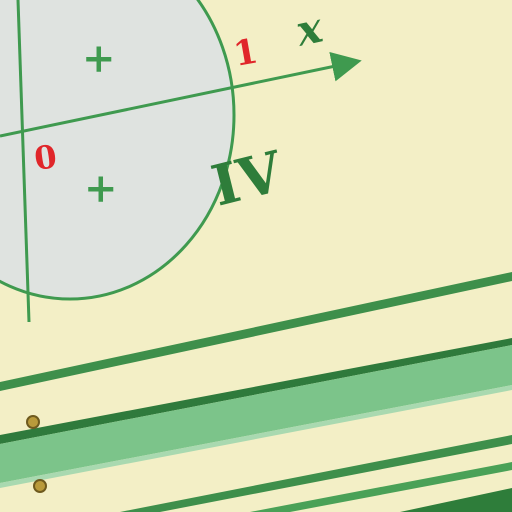 Image resolution: width=512 pixels, height=512 pixels. I want to click on rail-thin-lower, so click(316, 473).